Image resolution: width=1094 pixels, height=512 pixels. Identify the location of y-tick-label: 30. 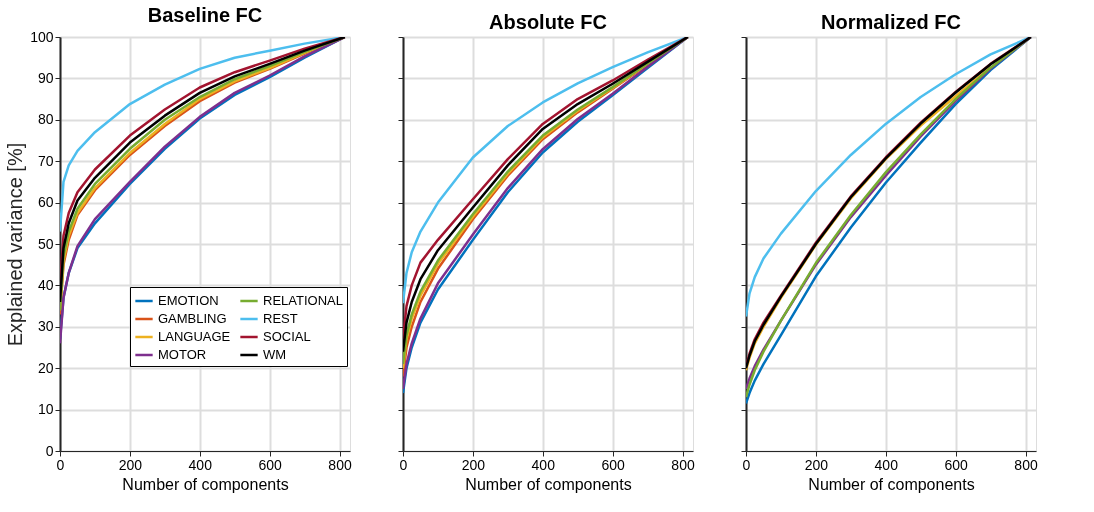
(45, 326).